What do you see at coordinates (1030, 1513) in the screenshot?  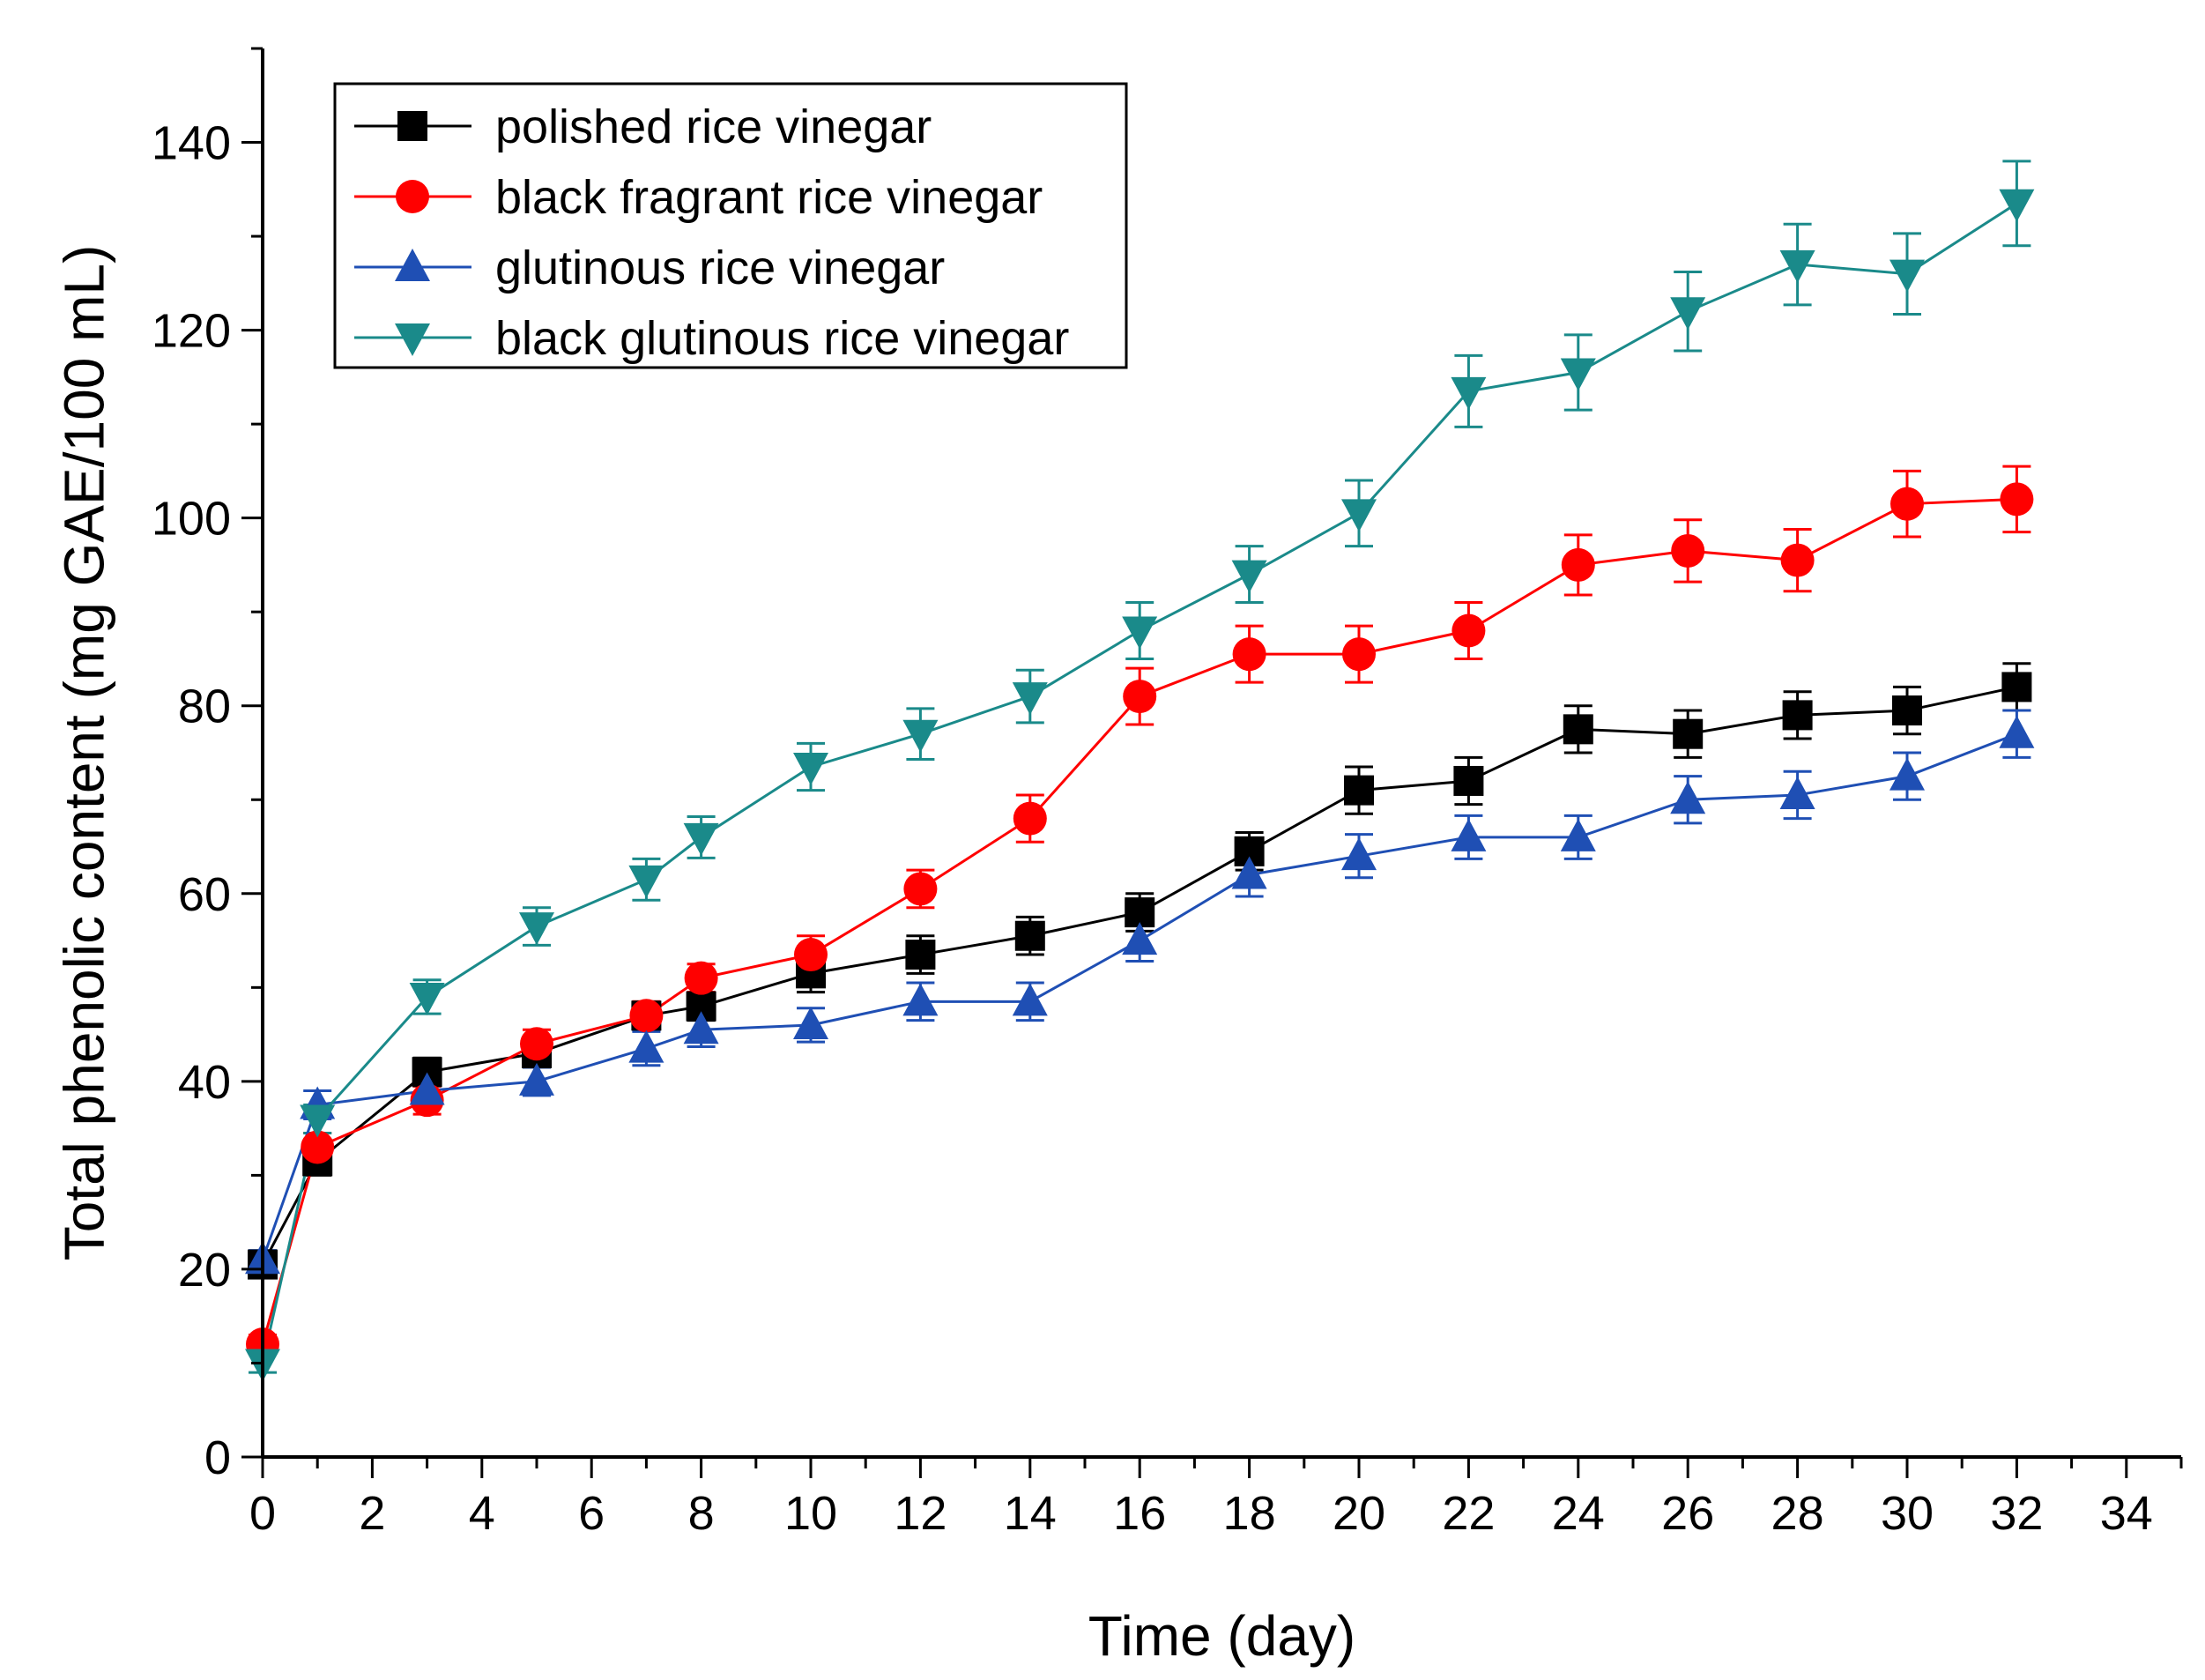 I see `x-tick-label: 14` at bounding box center [1030, 1513].